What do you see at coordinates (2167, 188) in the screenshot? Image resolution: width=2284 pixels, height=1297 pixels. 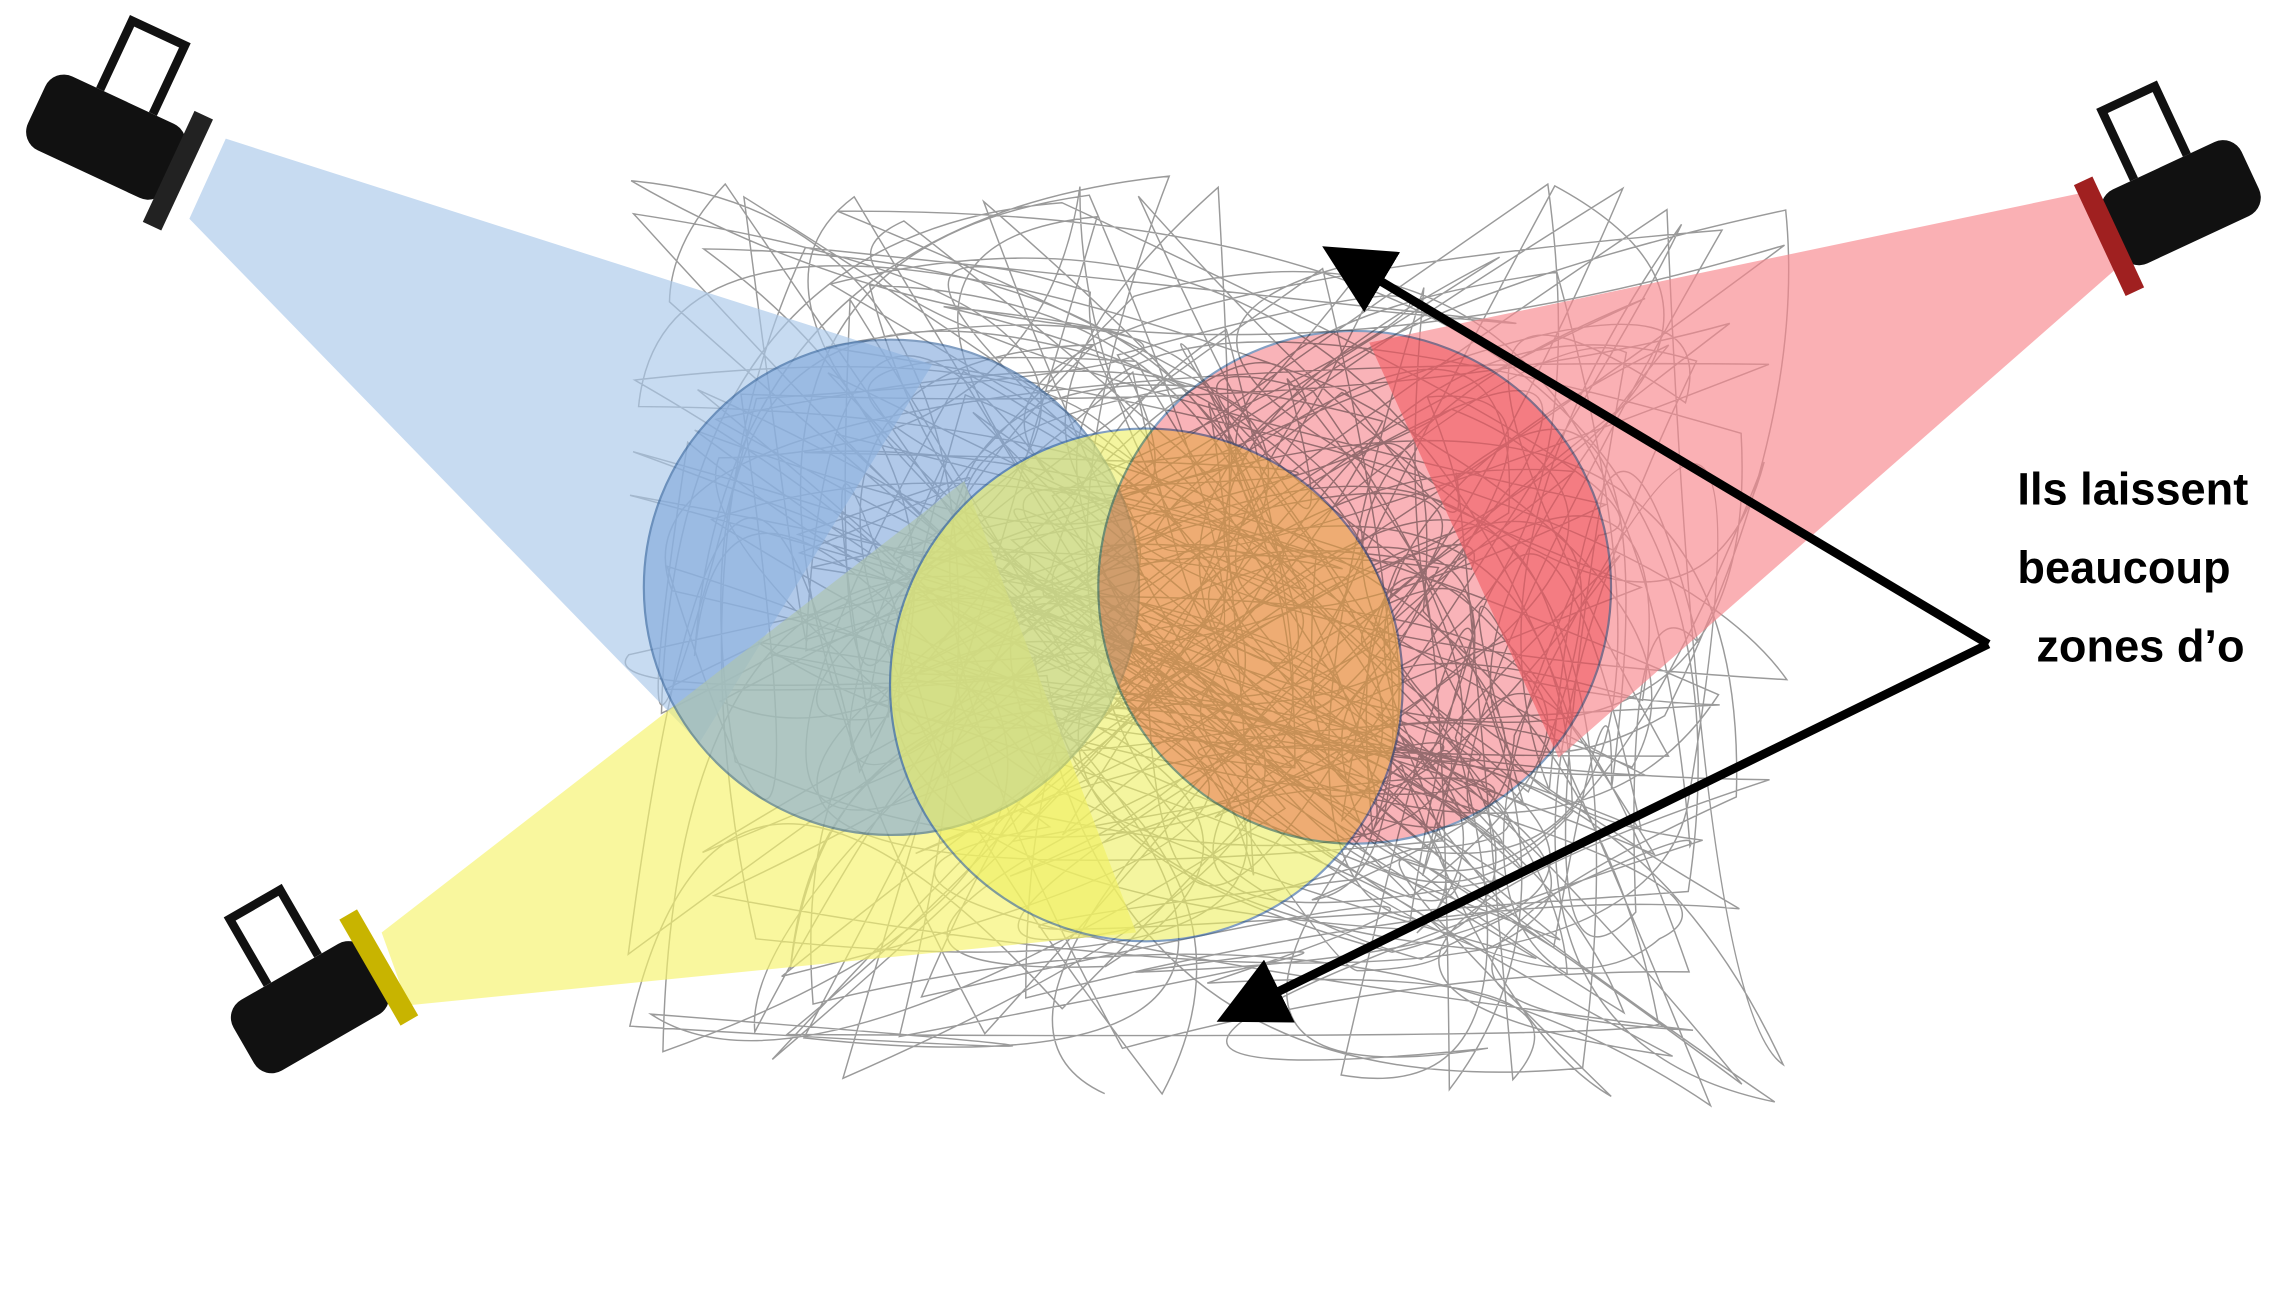 I see `spotlight-top-right` at bounding box center [2167, 188].